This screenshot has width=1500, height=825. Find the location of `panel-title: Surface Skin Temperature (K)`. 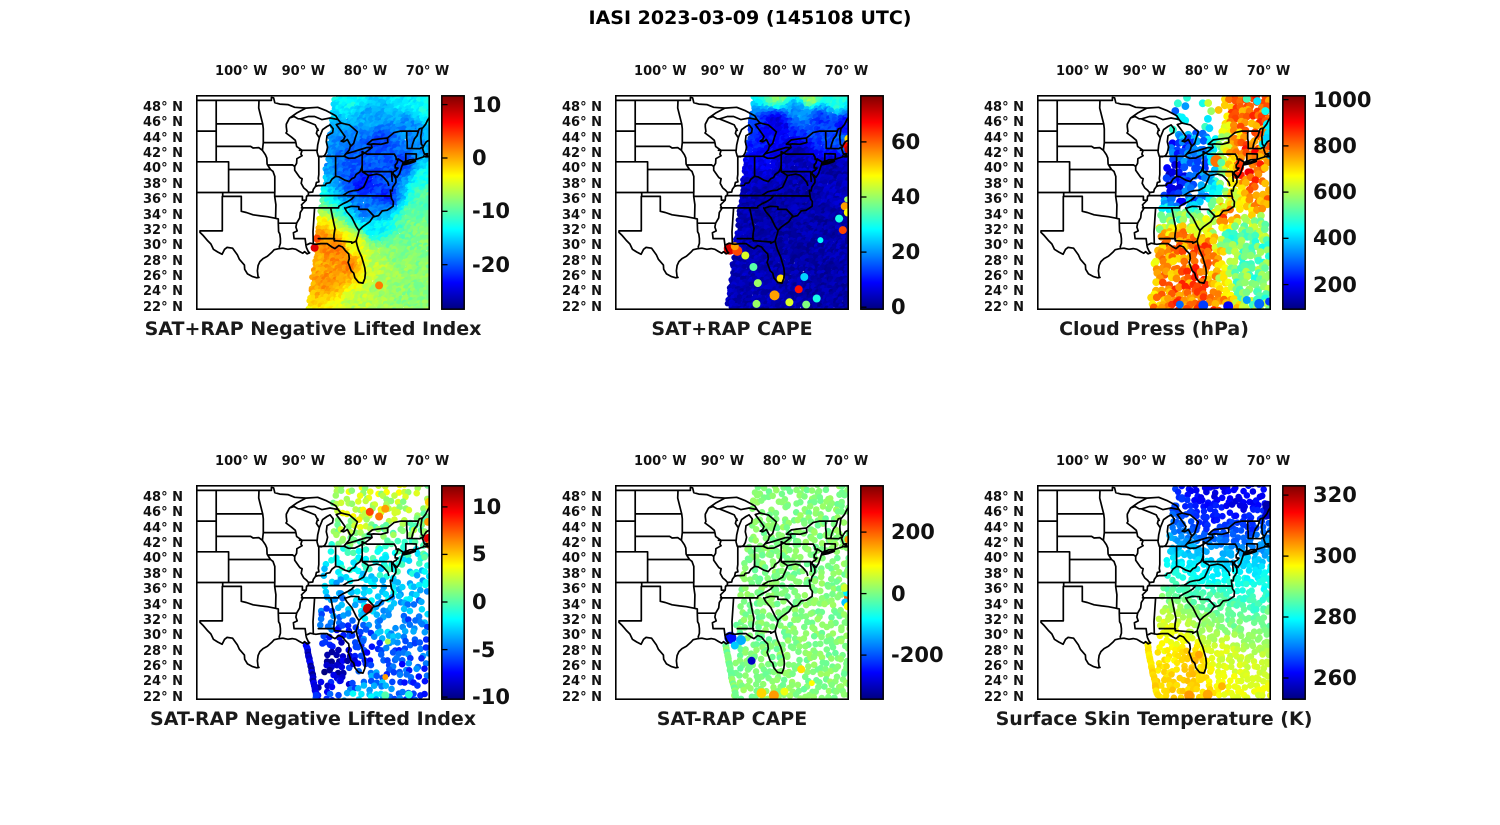

panel-title: Surface Skin Temperature (K) is located at coordinates (1154, 719).